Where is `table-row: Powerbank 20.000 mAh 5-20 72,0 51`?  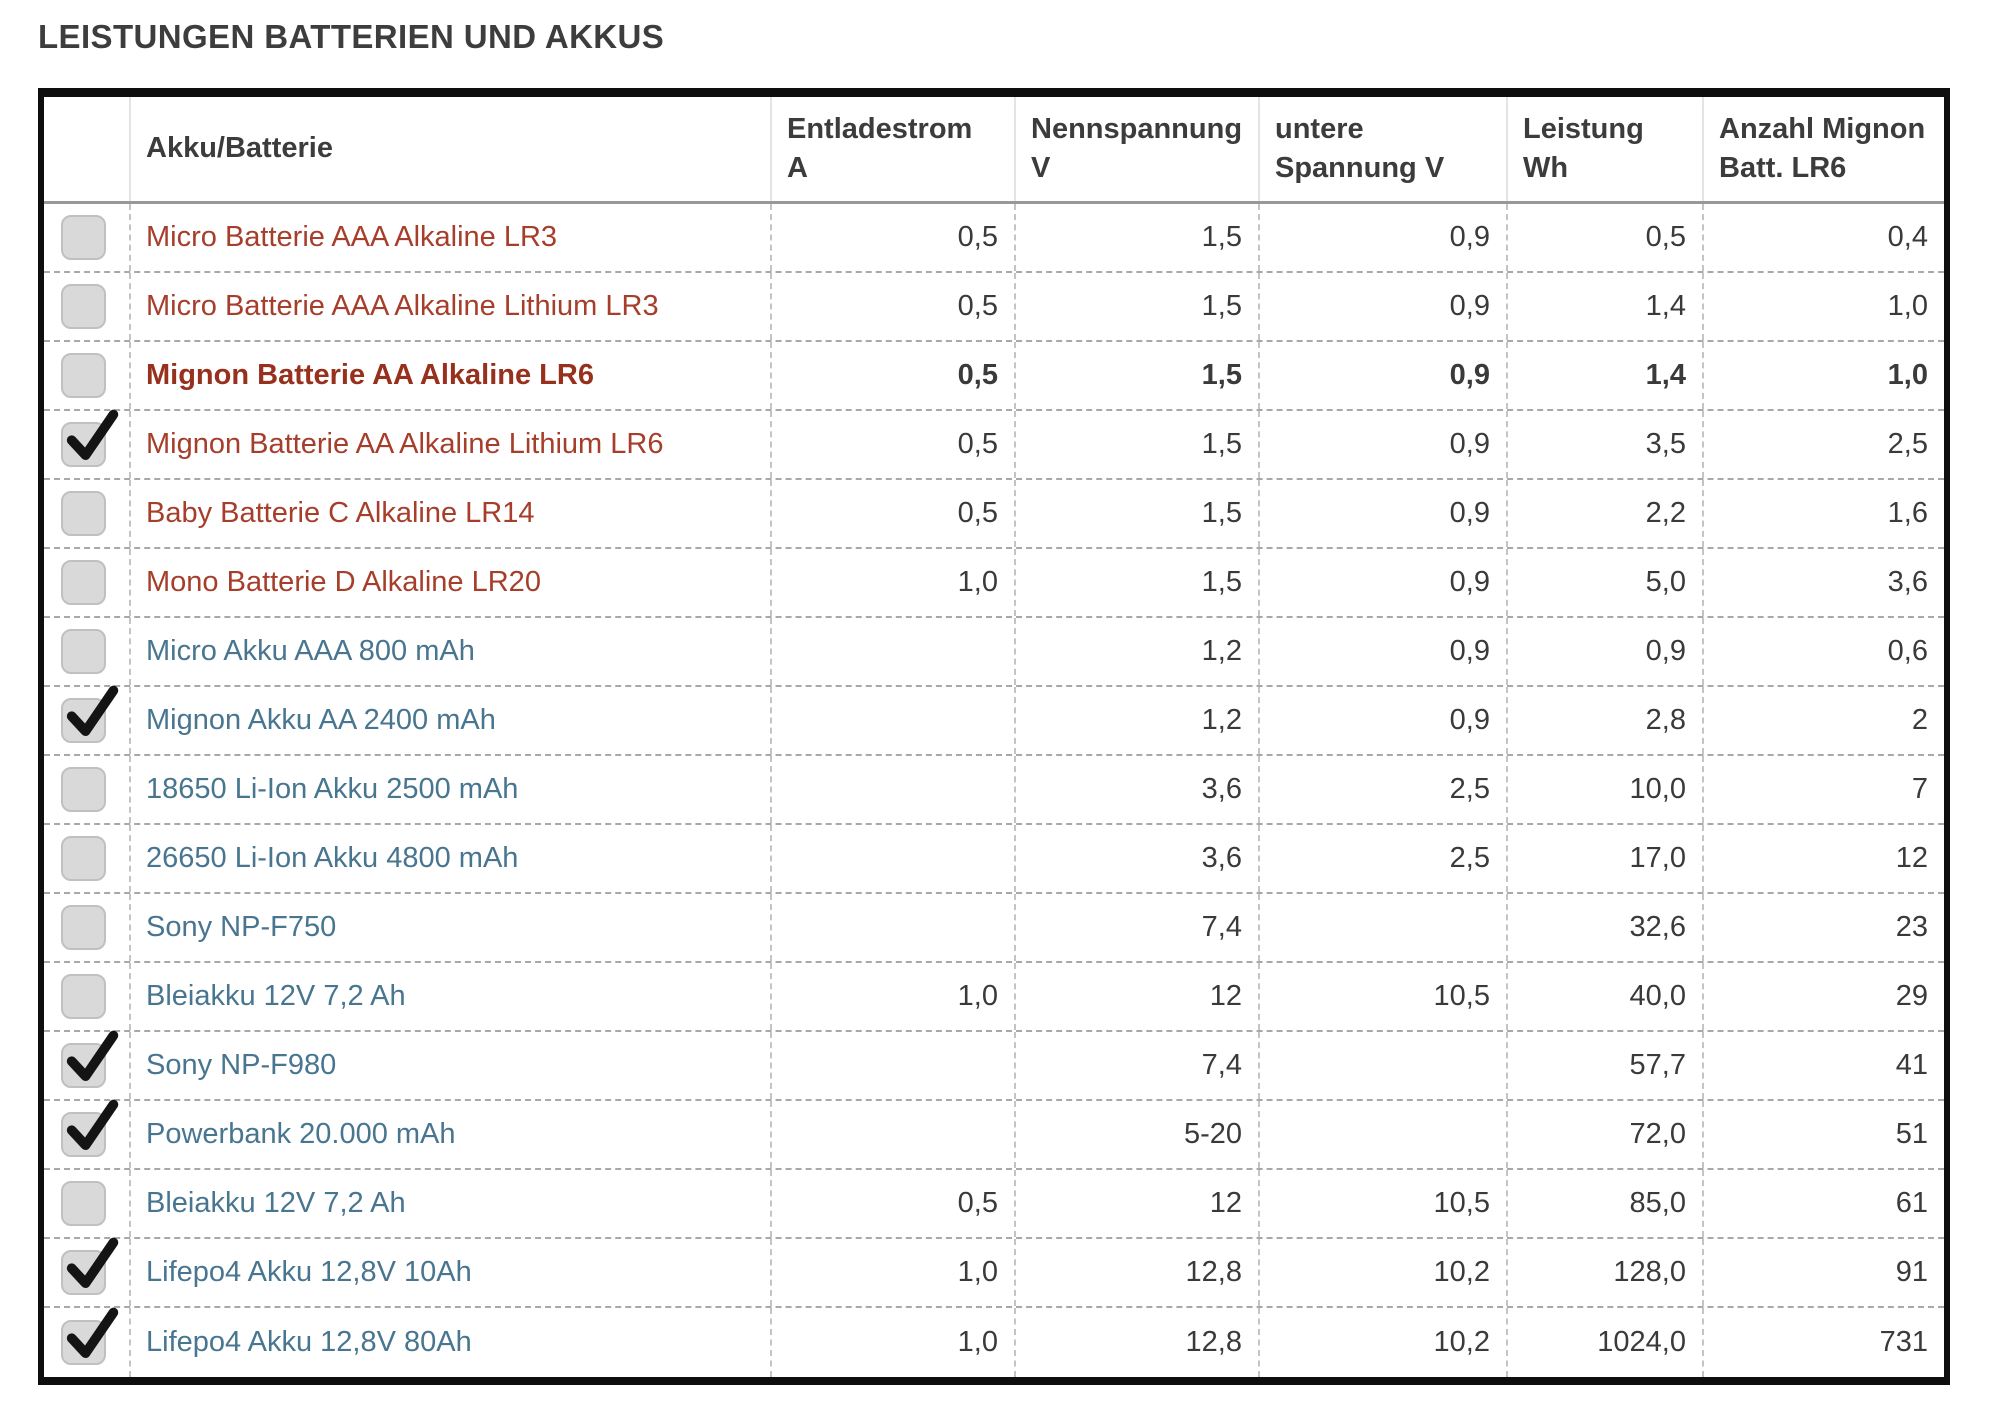 table-row: Powerbank 20.000 mAh 5-20 72,0 51 is located at coordinates (994, 1134).